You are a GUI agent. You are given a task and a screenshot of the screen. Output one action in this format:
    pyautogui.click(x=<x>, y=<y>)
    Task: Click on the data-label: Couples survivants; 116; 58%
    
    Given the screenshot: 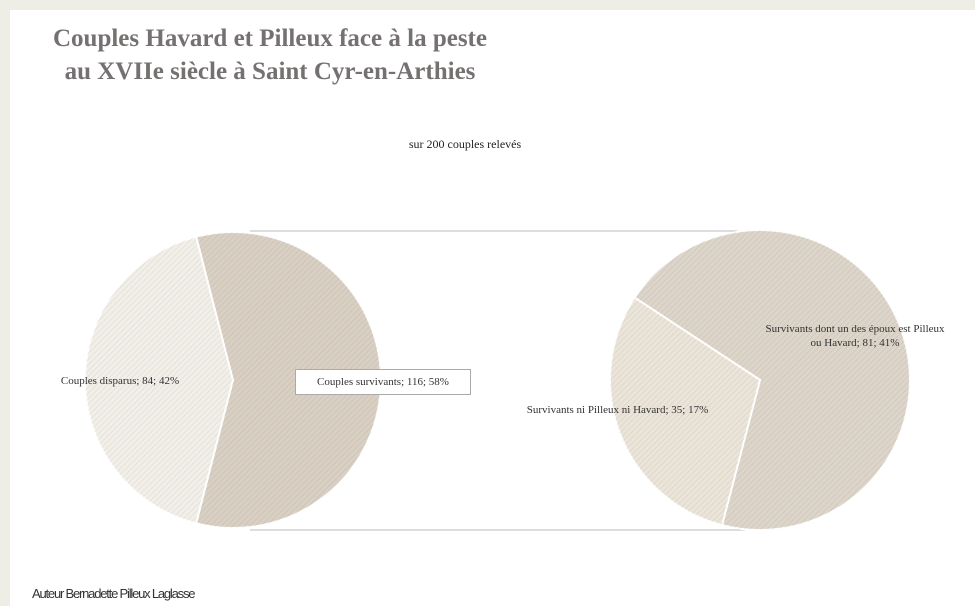 What is the action you would take?
    pyautogui.click(x=383, y=382)
    